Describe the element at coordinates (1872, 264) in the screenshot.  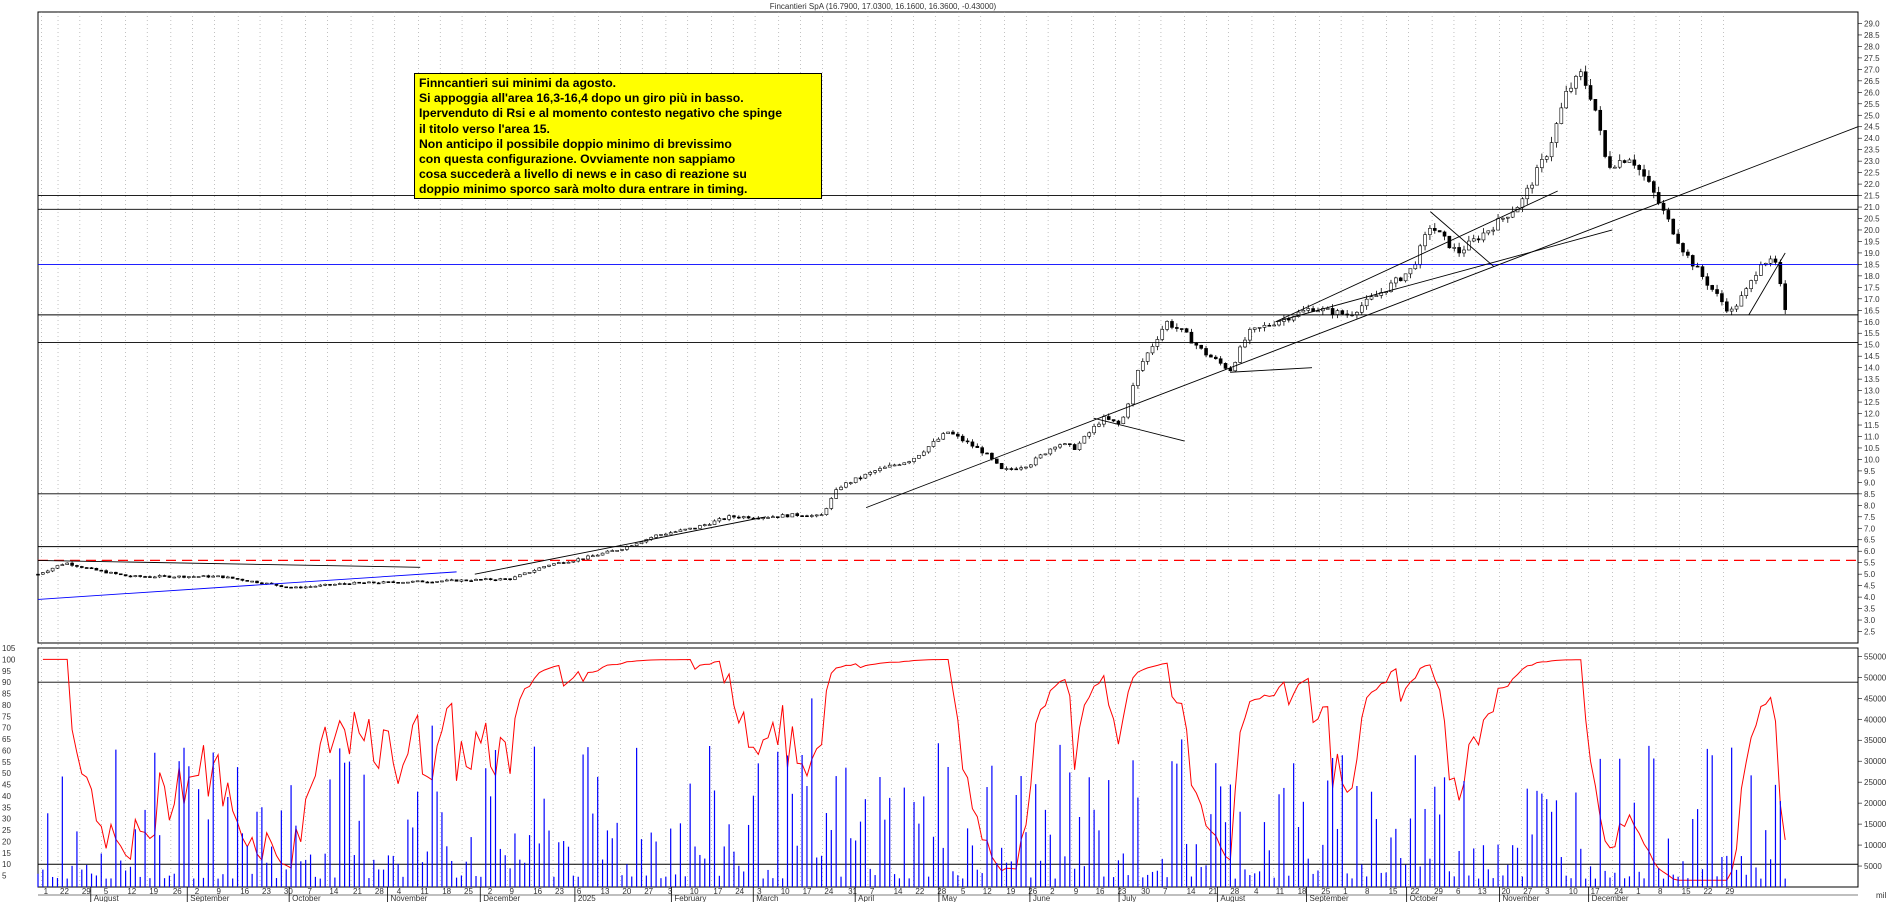
I see `y-tick-label: 18.5` at that location.